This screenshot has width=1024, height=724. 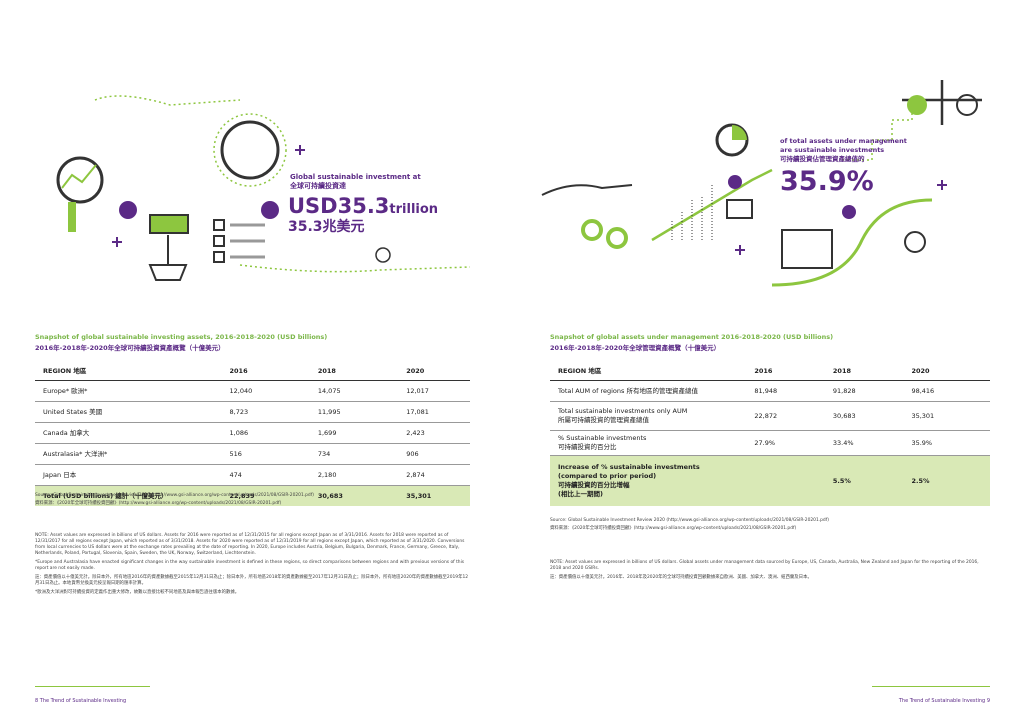 I want to click on table-row: Europe* 歐洲* 12,040 14,075 12,017, so click(x=252, y=391).